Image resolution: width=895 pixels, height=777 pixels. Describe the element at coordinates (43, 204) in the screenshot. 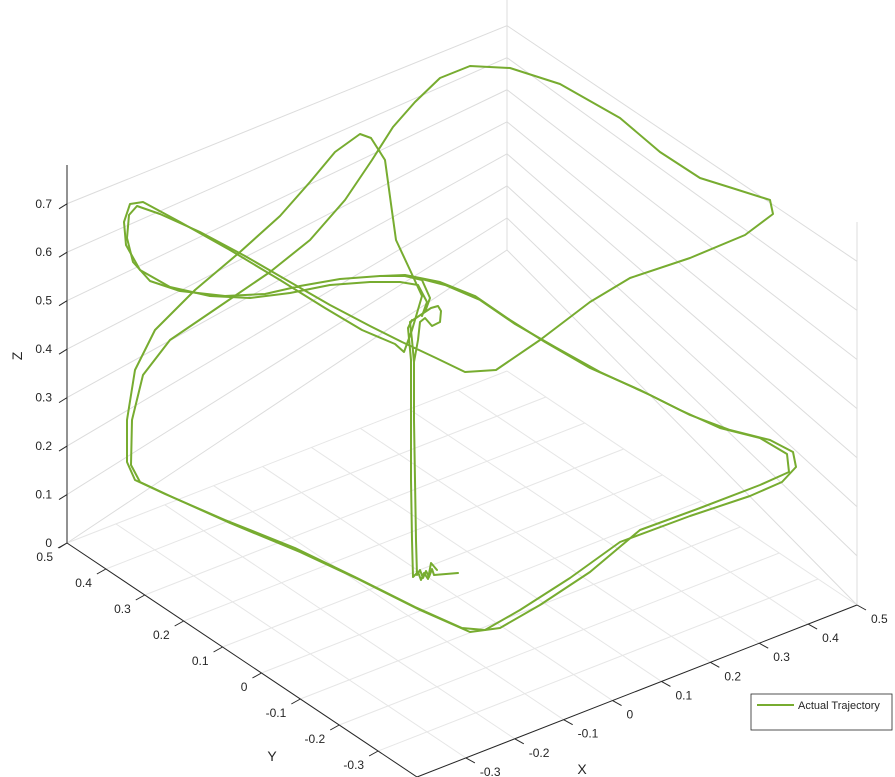

I see `z-tick-label: 0.7` at that location.